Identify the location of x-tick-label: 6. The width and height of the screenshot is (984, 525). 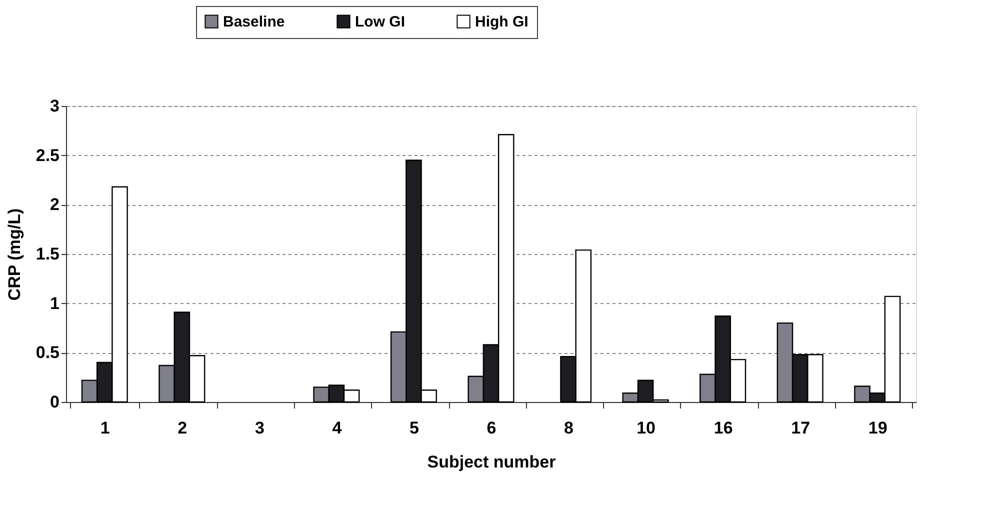
(491, 428).